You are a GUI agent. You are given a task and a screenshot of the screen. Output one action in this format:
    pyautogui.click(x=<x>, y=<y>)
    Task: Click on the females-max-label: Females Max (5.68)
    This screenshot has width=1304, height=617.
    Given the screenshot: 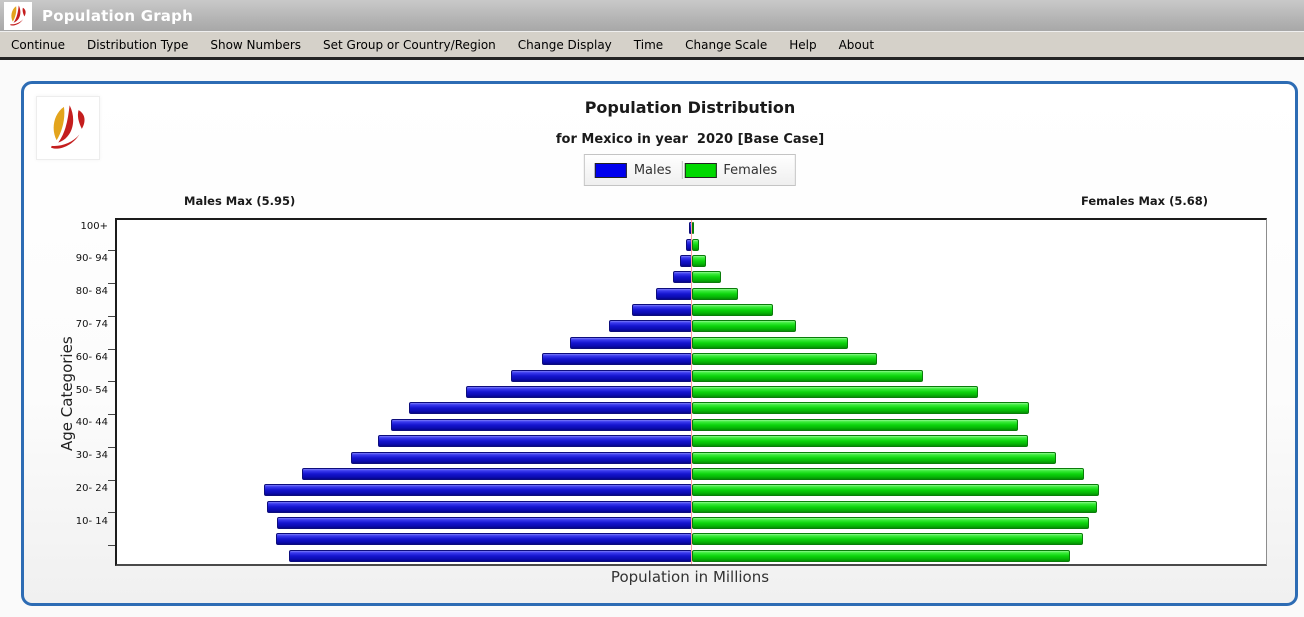 What is the action you would take?
    pyautogui.click(x=1144, y=201)
    